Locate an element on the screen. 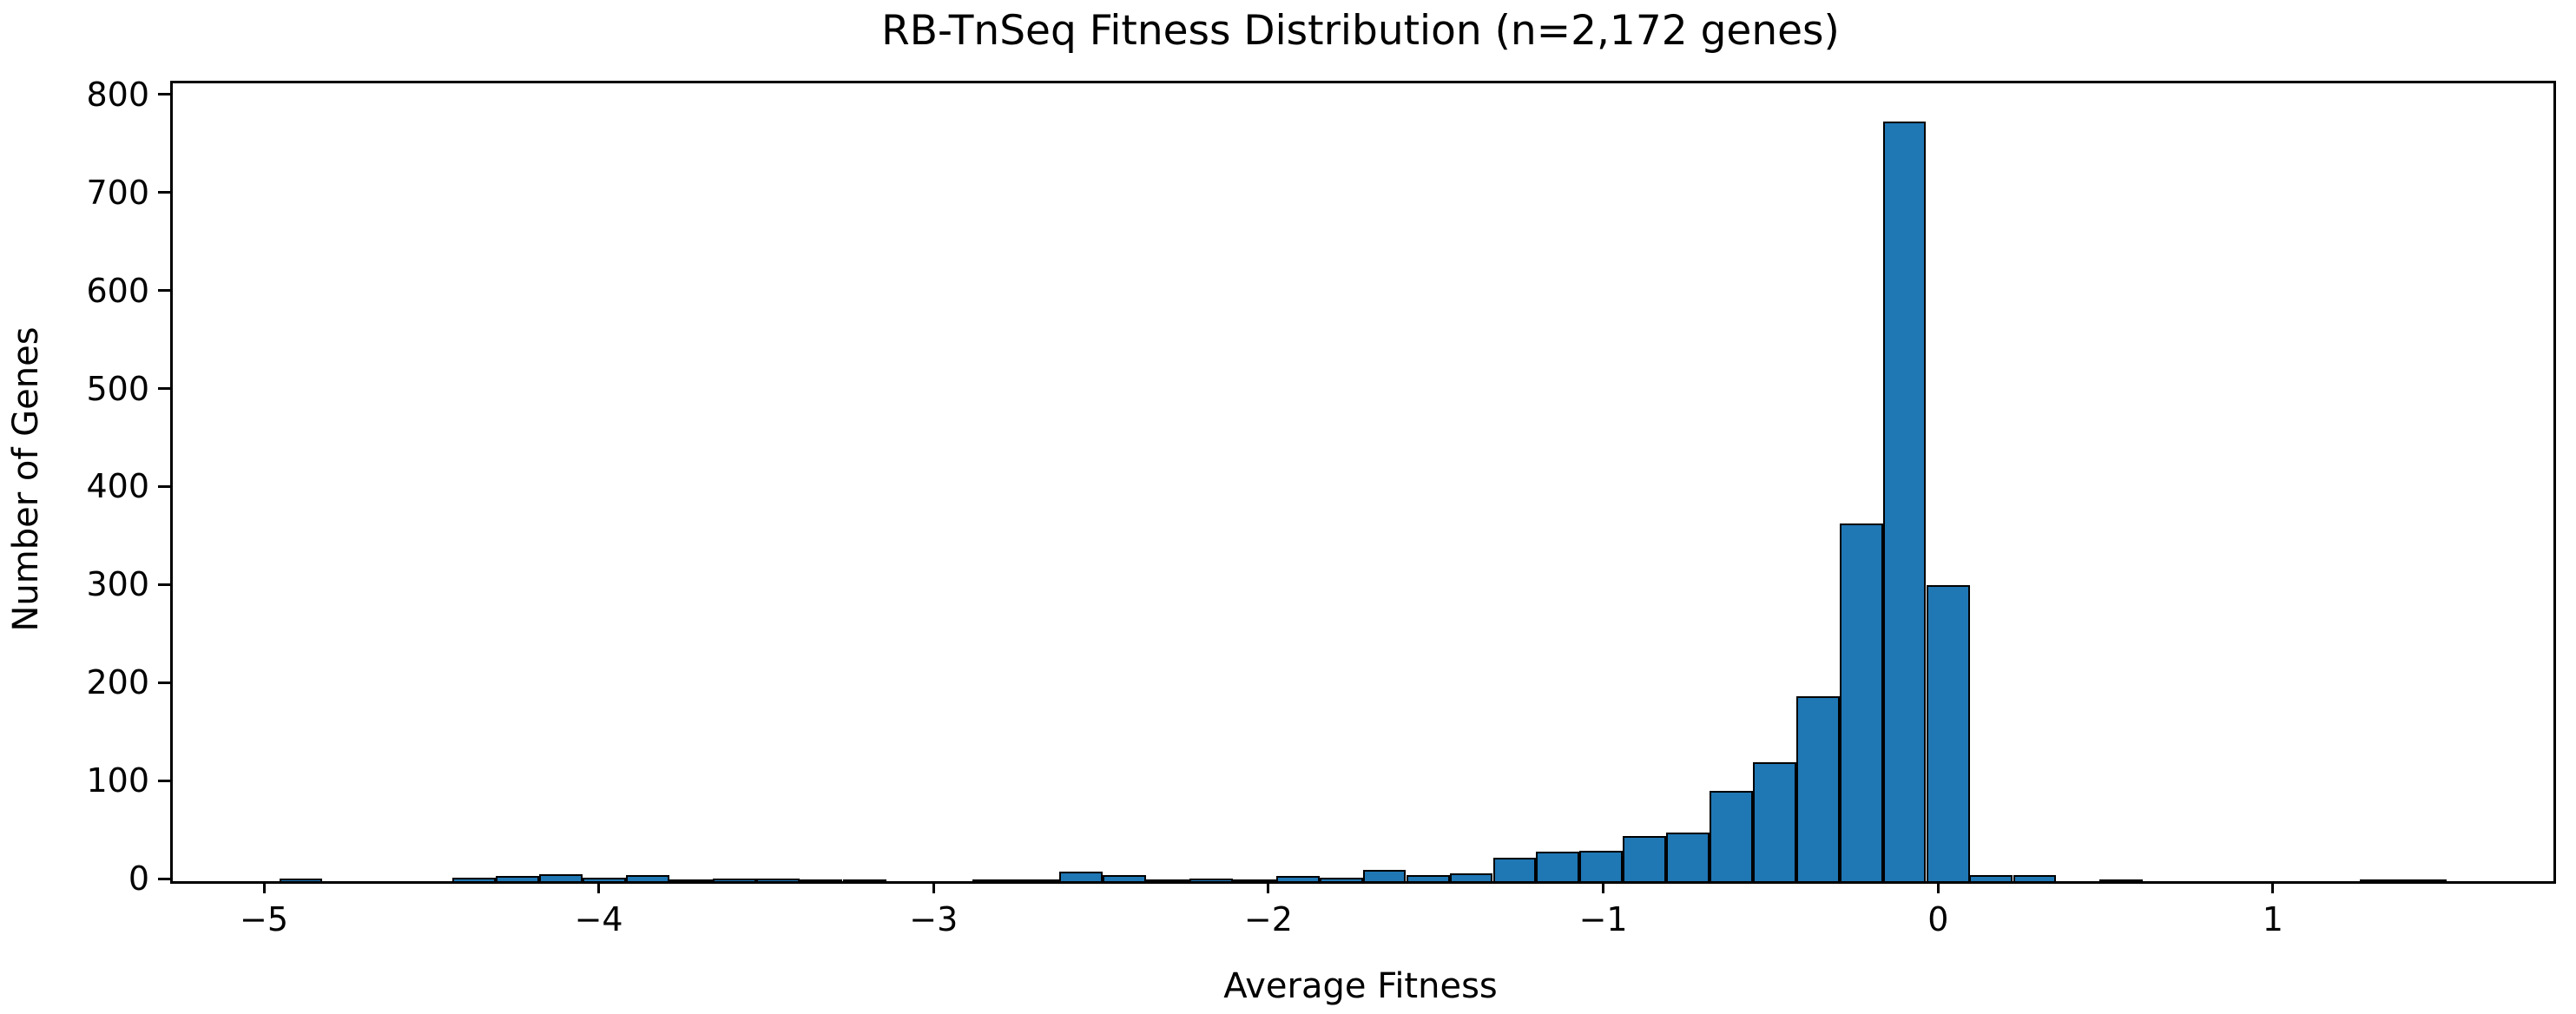 This screenshot has width=2576, height=1014. y-tick-label: 100 is located at coordinates (117, 781).